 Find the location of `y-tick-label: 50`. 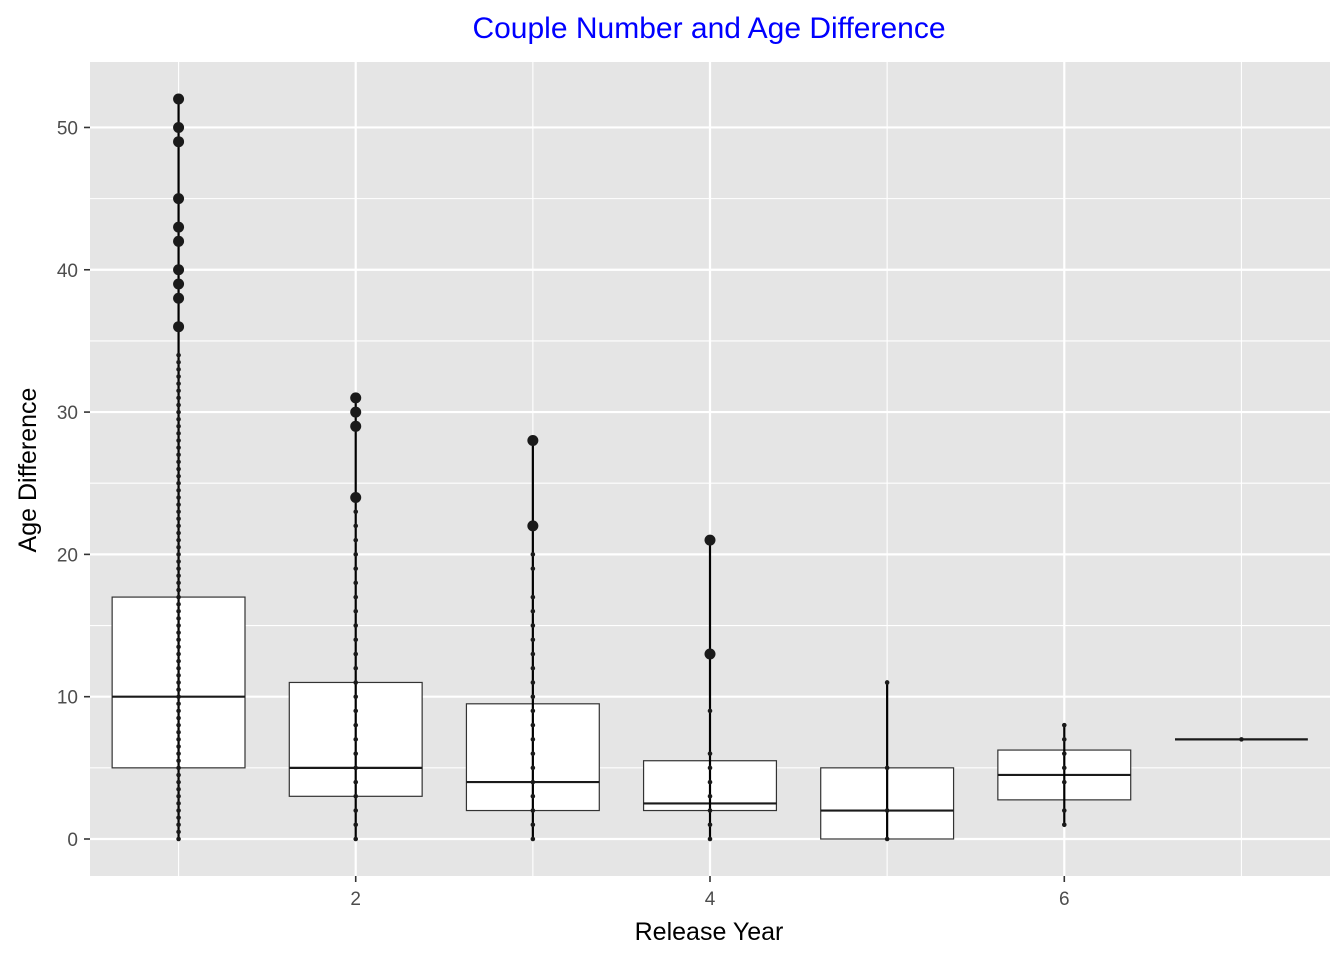

y-tick-label: 50 is located at coordinates (67, 128).